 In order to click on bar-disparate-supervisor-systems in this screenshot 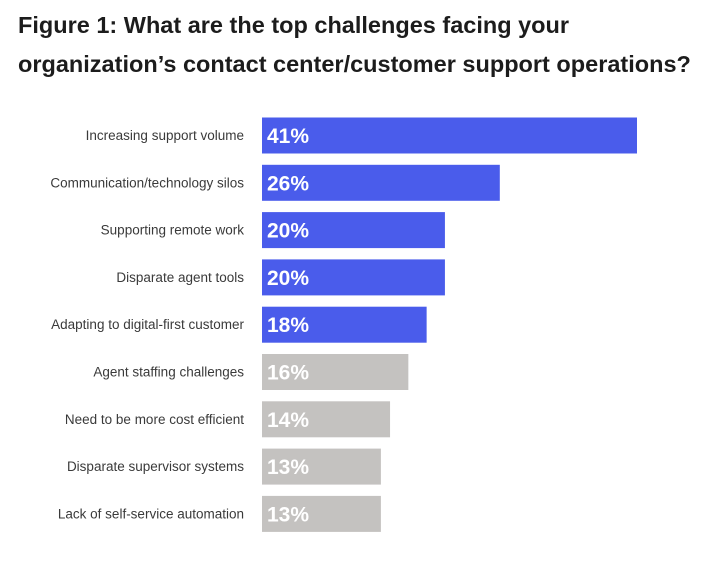, I will do `click(321, 466)`.